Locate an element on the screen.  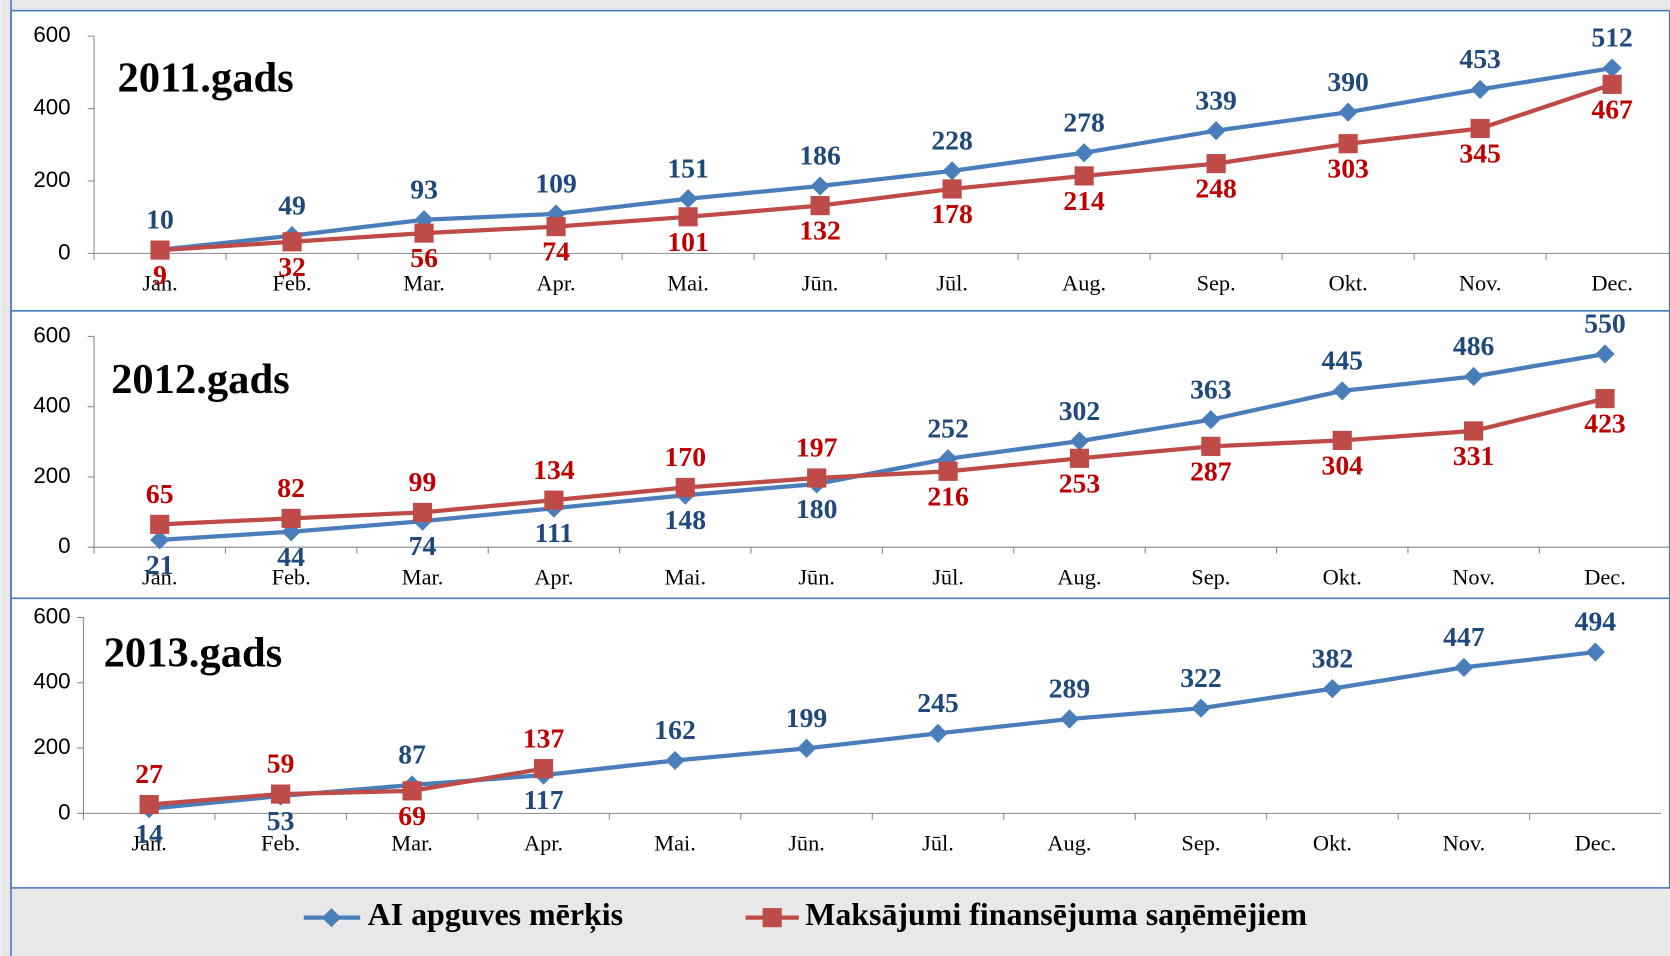
data-label: 134 is located at coordinates (554, 469).